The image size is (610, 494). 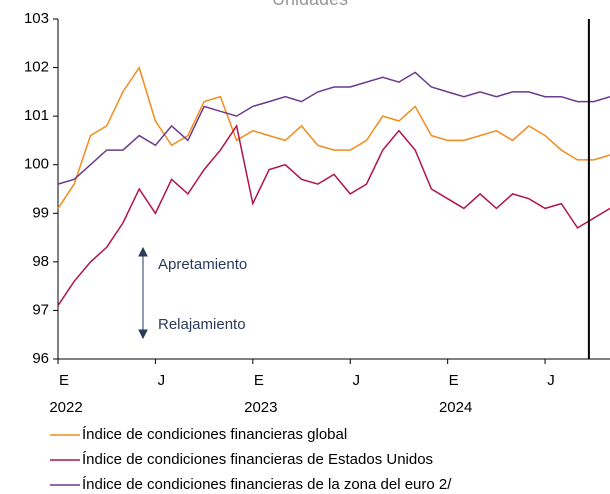 I want to click on arrow, so click(x=143, y=293).